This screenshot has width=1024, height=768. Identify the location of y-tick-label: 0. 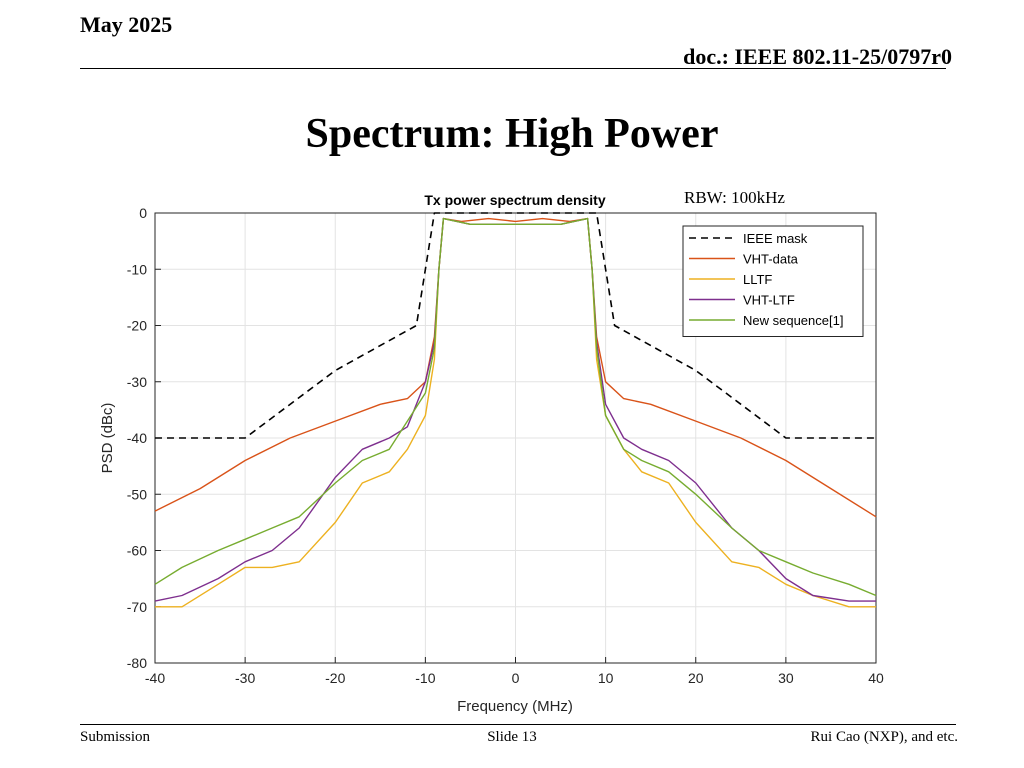
(143, 213).